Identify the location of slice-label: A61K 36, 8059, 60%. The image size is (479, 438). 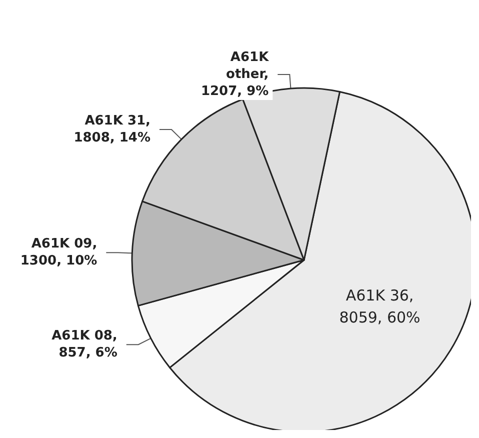
(379, 306).